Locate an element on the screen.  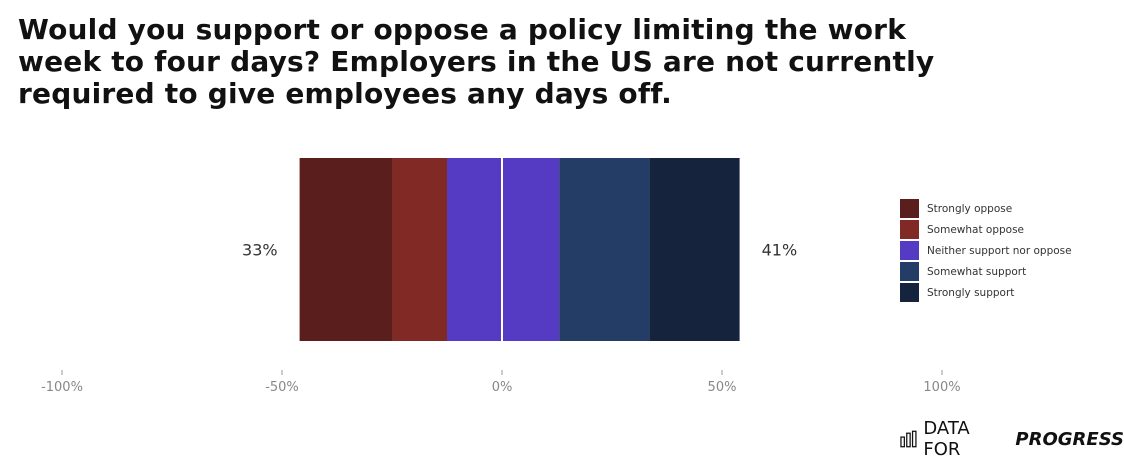
x-tick-label: 100% is located at coordinates (941, 387).